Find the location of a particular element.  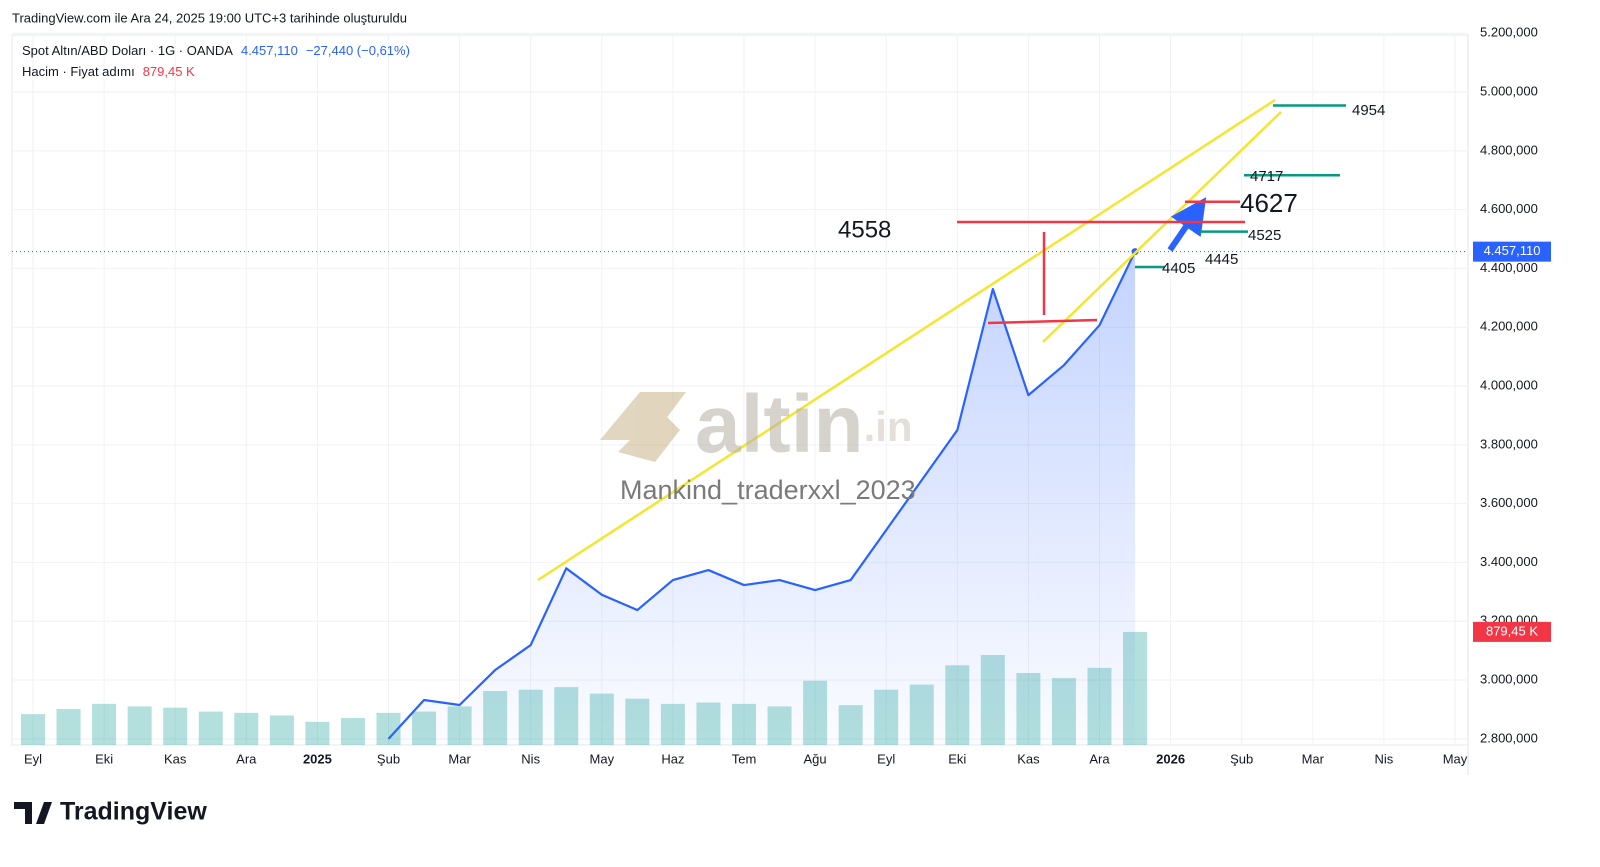

level-label: 4954 is located at coordinates (1368, 110).